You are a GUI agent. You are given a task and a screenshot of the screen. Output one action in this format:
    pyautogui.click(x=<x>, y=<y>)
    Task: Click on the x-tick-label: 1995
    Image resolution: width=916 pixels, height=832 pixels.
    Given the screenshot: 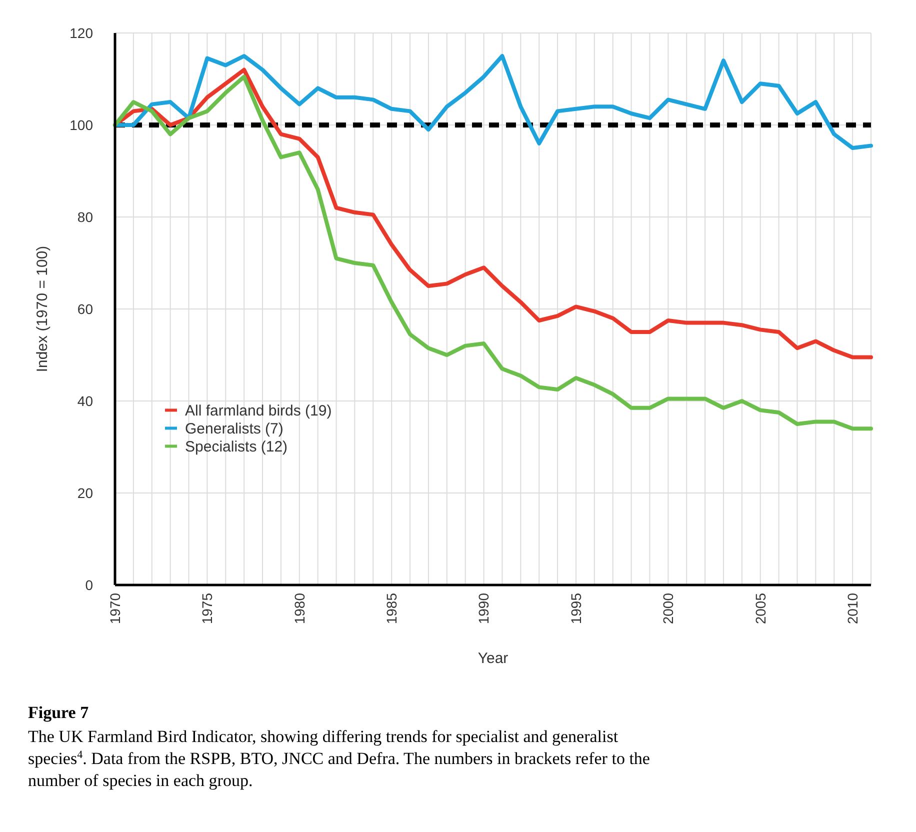 What is the action you would take?
    pyautogui.click(x=576, y=608)
    